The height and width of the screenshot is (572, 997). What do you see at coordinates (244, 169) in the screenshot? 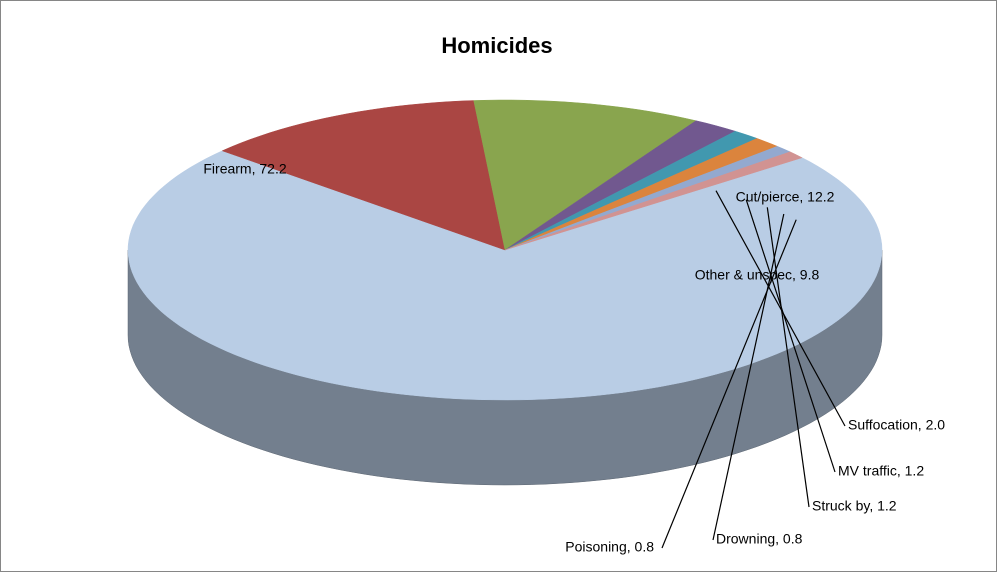
I see `data-label: Firearm, 72.2` at bounding box center [244, 169].